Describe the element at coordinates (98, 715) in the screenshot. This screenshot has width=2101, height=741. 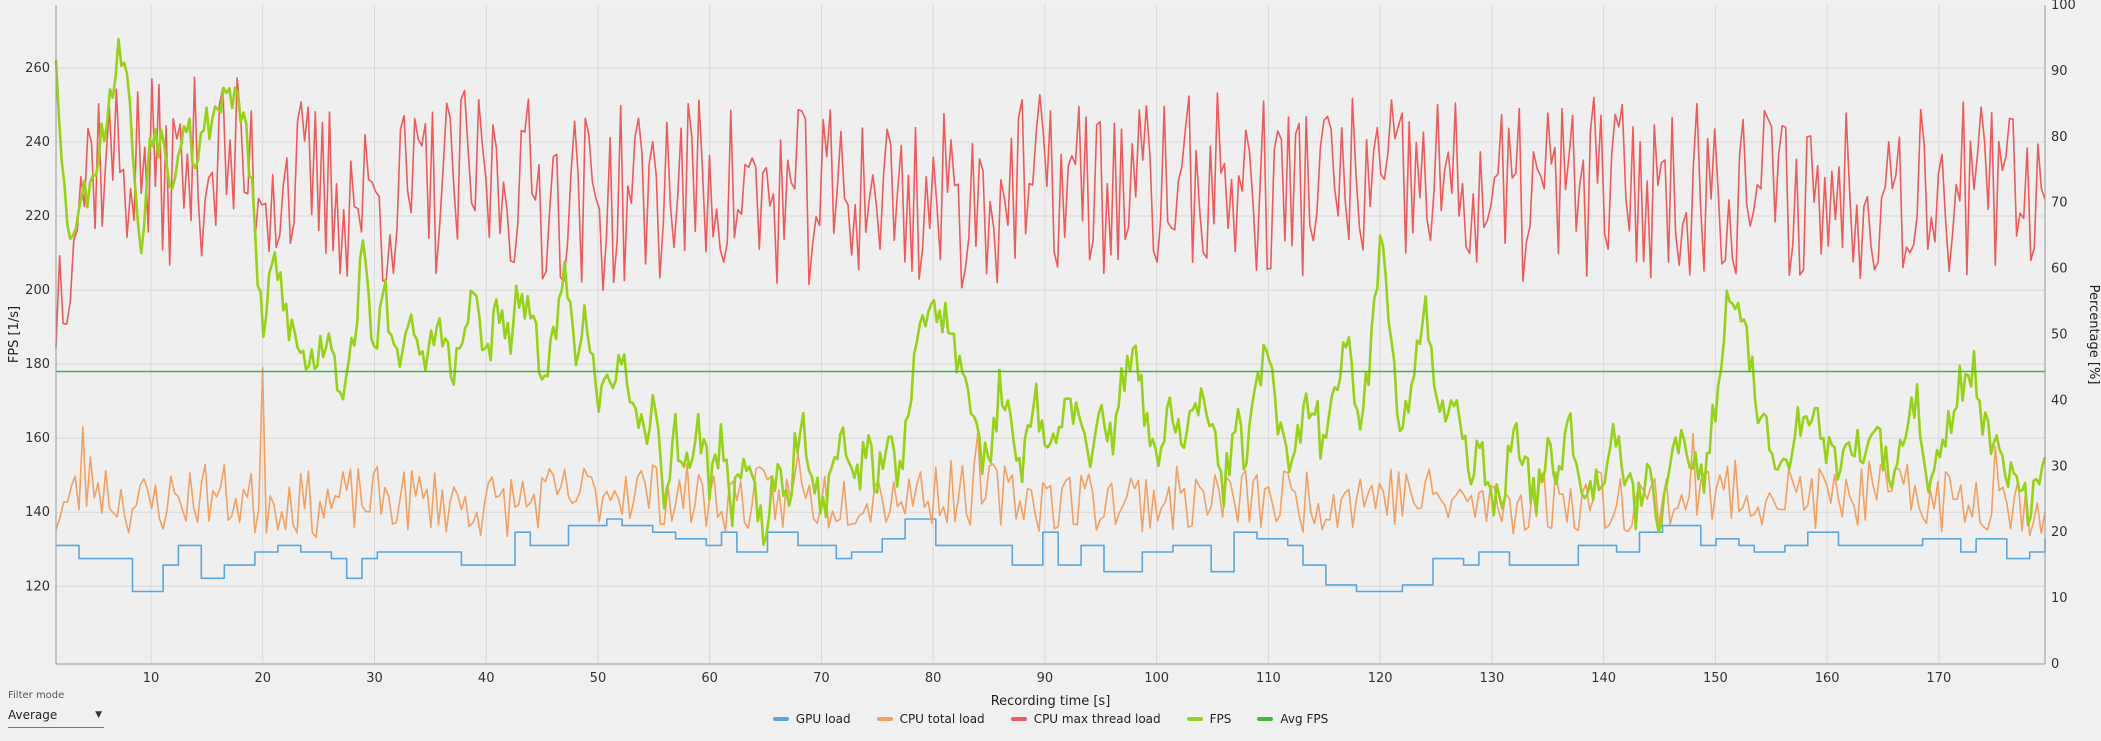
I see `chevron-down-icon: ▼` at that location.